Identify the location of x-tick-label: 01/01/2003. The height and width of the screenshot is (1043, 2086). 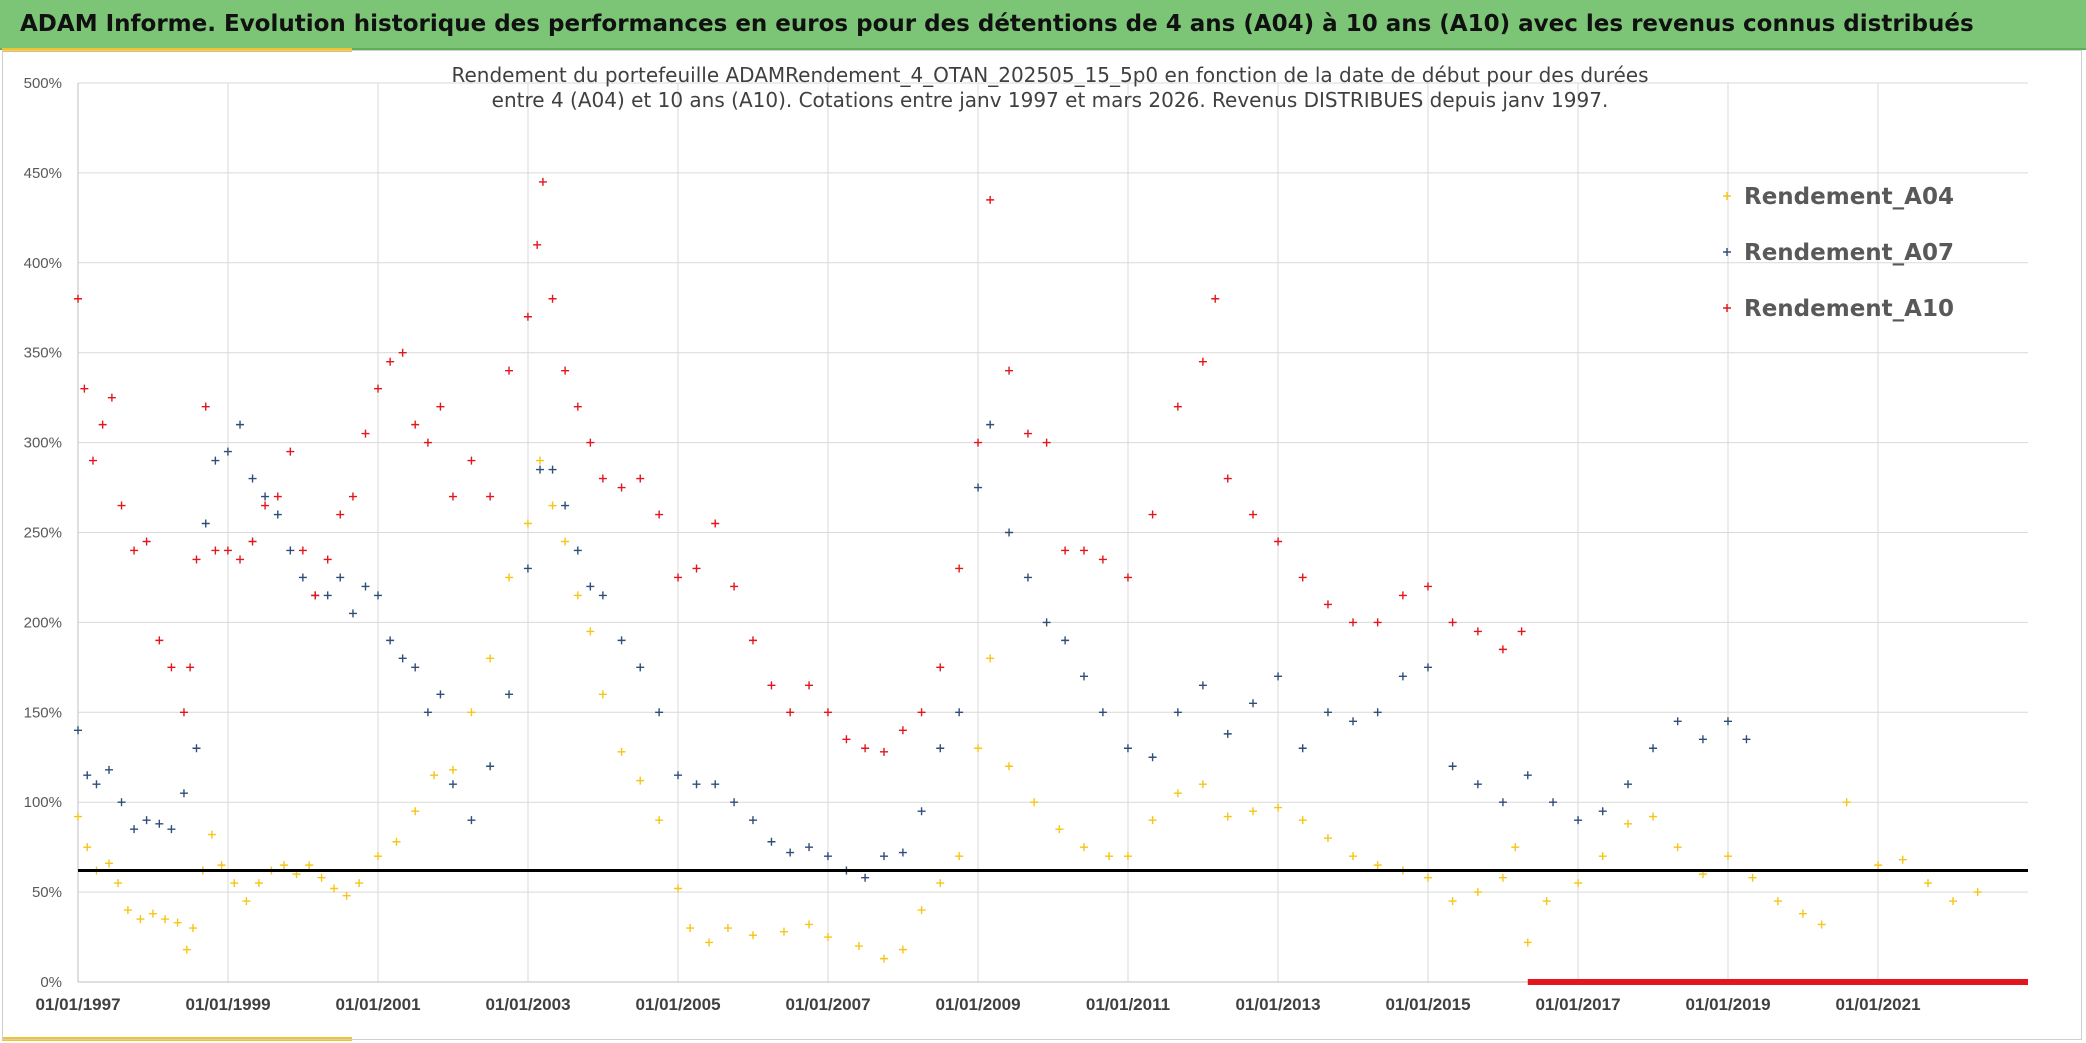
(527, 1004).